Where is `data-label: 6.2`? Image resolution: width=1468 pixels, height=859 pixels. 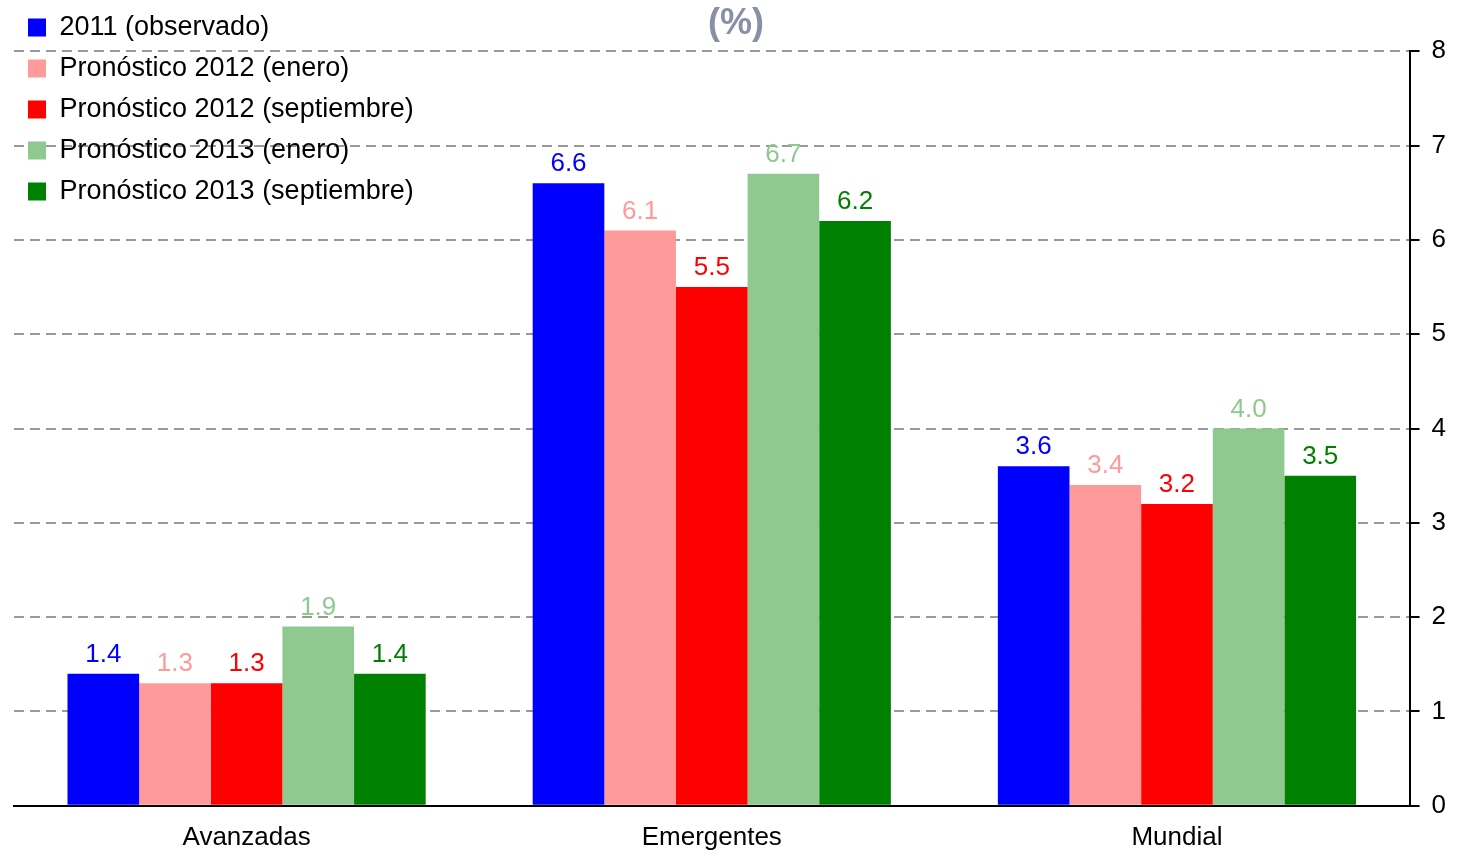 data-label: 6.2 is located at coordinates (855, 200).